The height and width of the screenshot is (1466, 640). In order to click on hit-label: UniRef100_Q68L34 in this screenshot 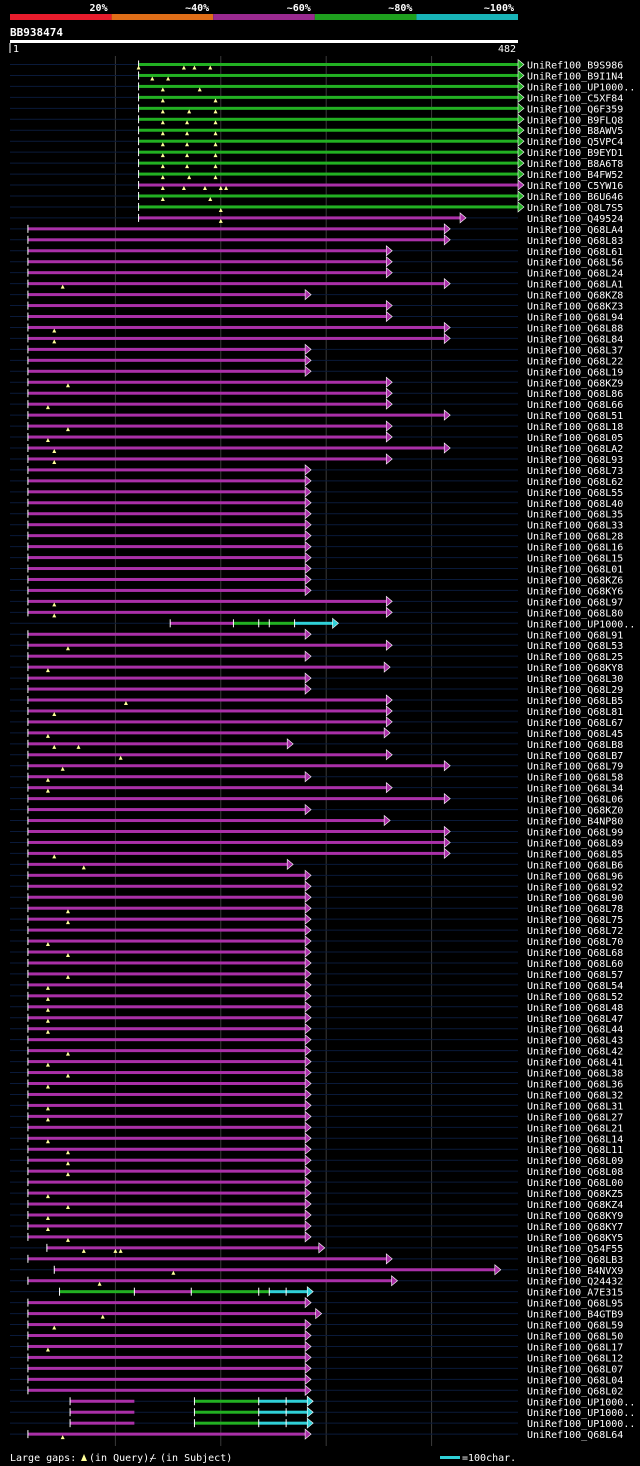, I will do `click(575, 789)`.